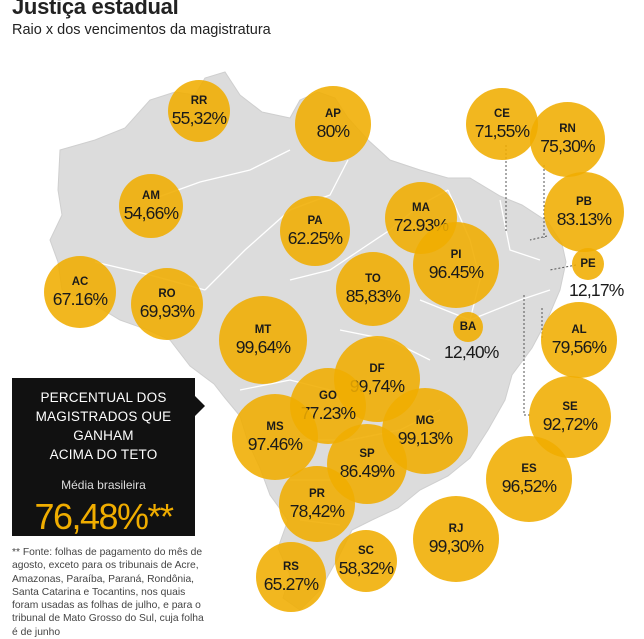 This screenshot has height=639, width=644. I want to click on bubble-sc: SC 58,32%, so click(366, 561).